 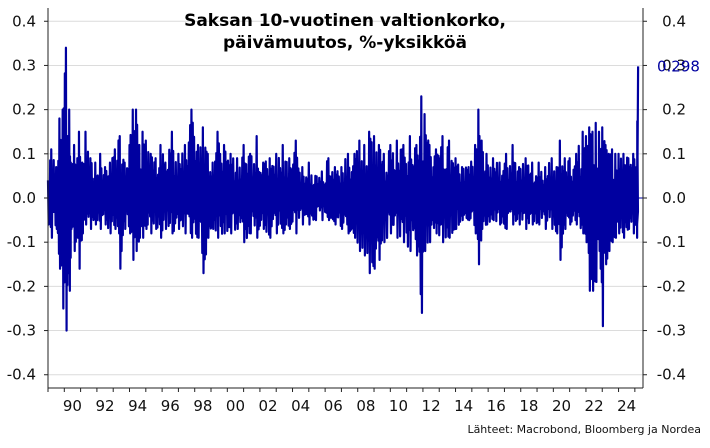 I want to click on x-tick-label: 00, so click(x=235, y=406).